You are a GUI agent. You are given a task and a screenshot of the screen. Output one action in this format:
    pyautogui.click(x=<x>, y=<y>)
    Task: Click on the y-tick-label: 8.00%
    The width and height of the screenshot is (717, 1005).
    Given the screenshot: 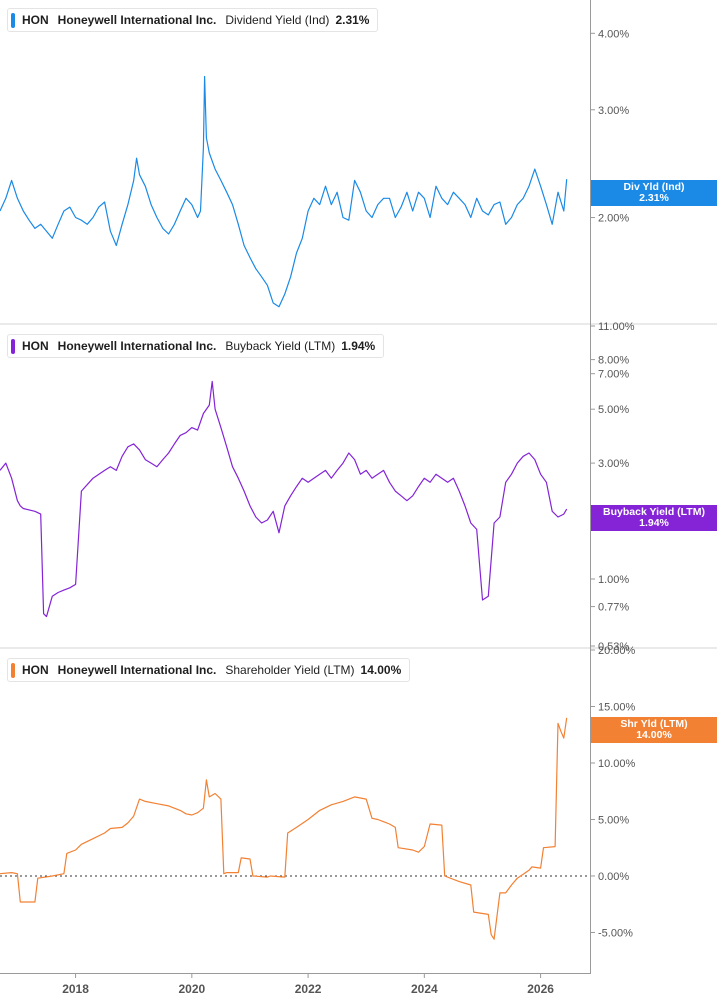 What is the action you would take?
    pyautogui.click(x=613, y=361)
    